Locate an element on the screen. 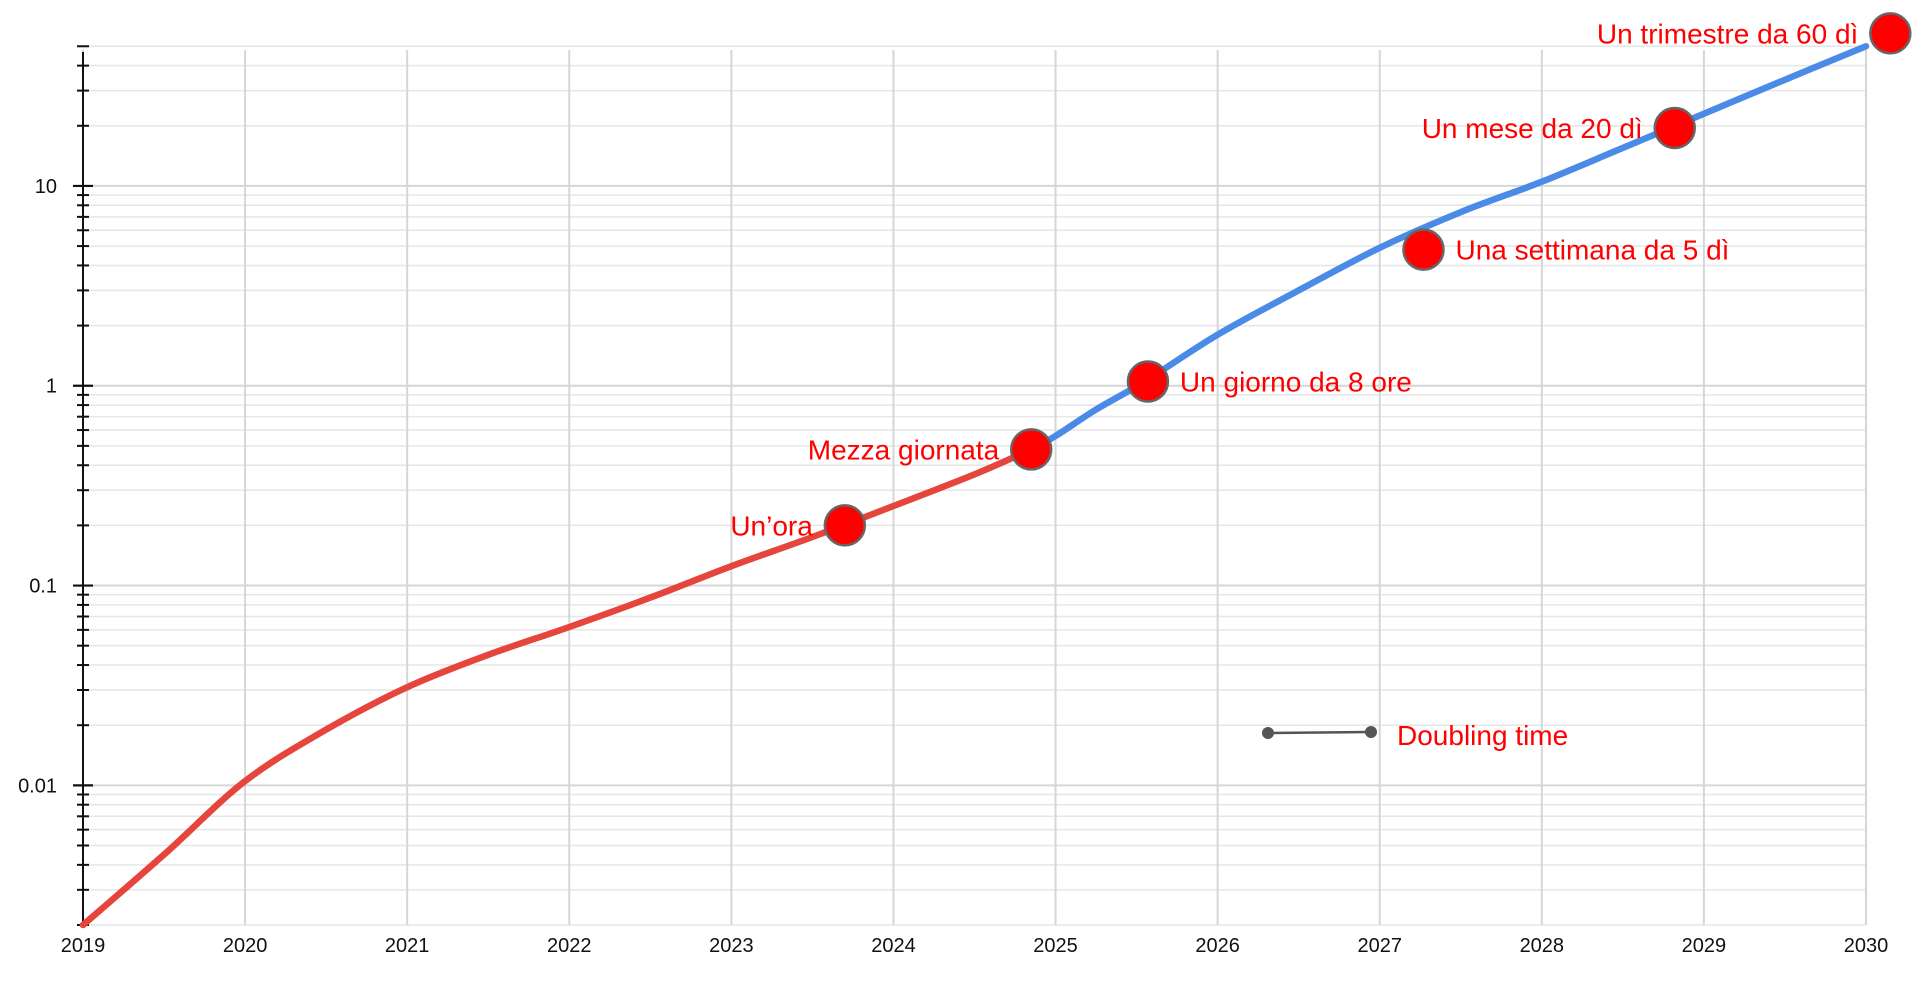 This screenshot has height=985, width=1920. y-tick-label: 1 is located at coordinates (51, 387).